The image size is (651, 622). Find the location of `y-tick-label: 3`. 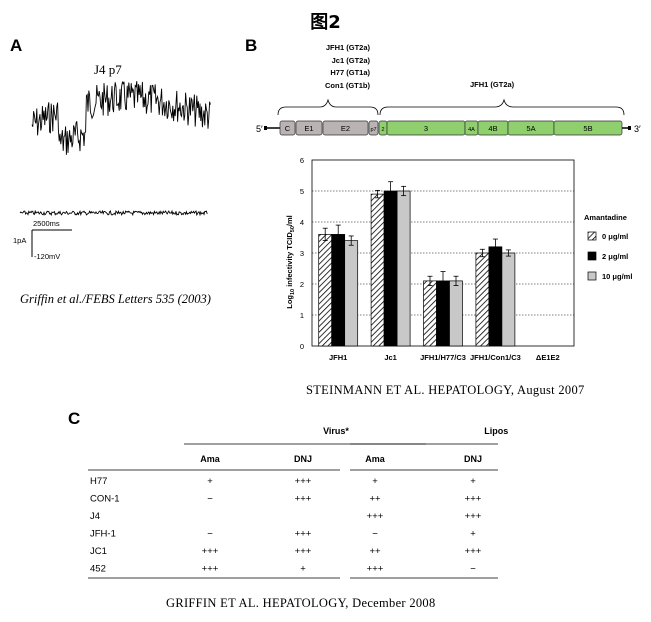

y-tick-label: 3 is located at coordinates (302, 253).